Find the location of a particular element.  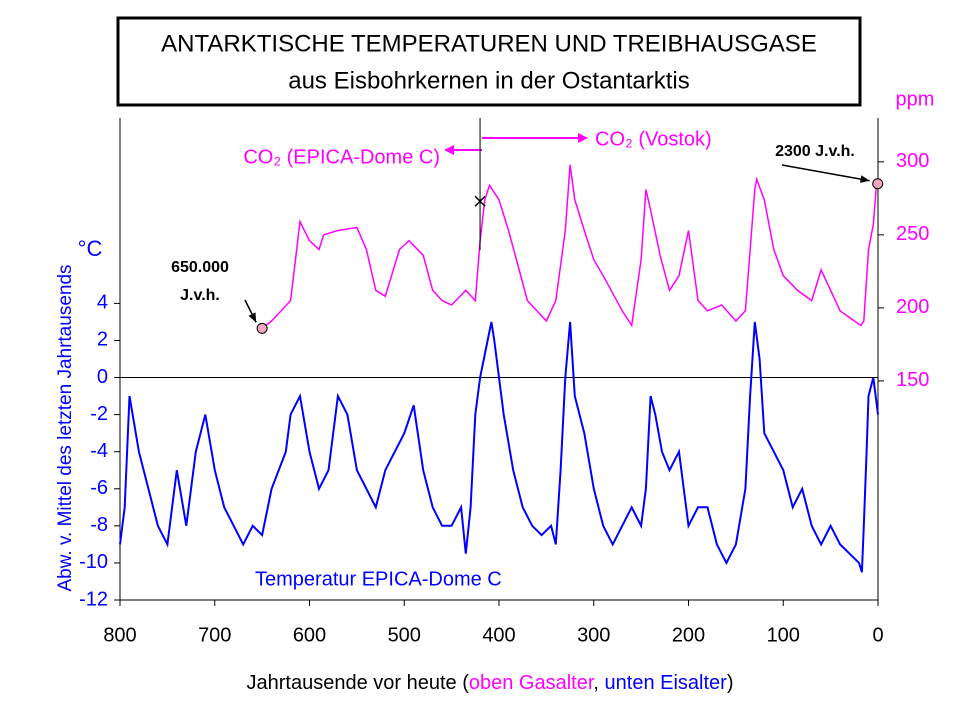

x-tick-label: 100 is located at coordinates (783, 635).